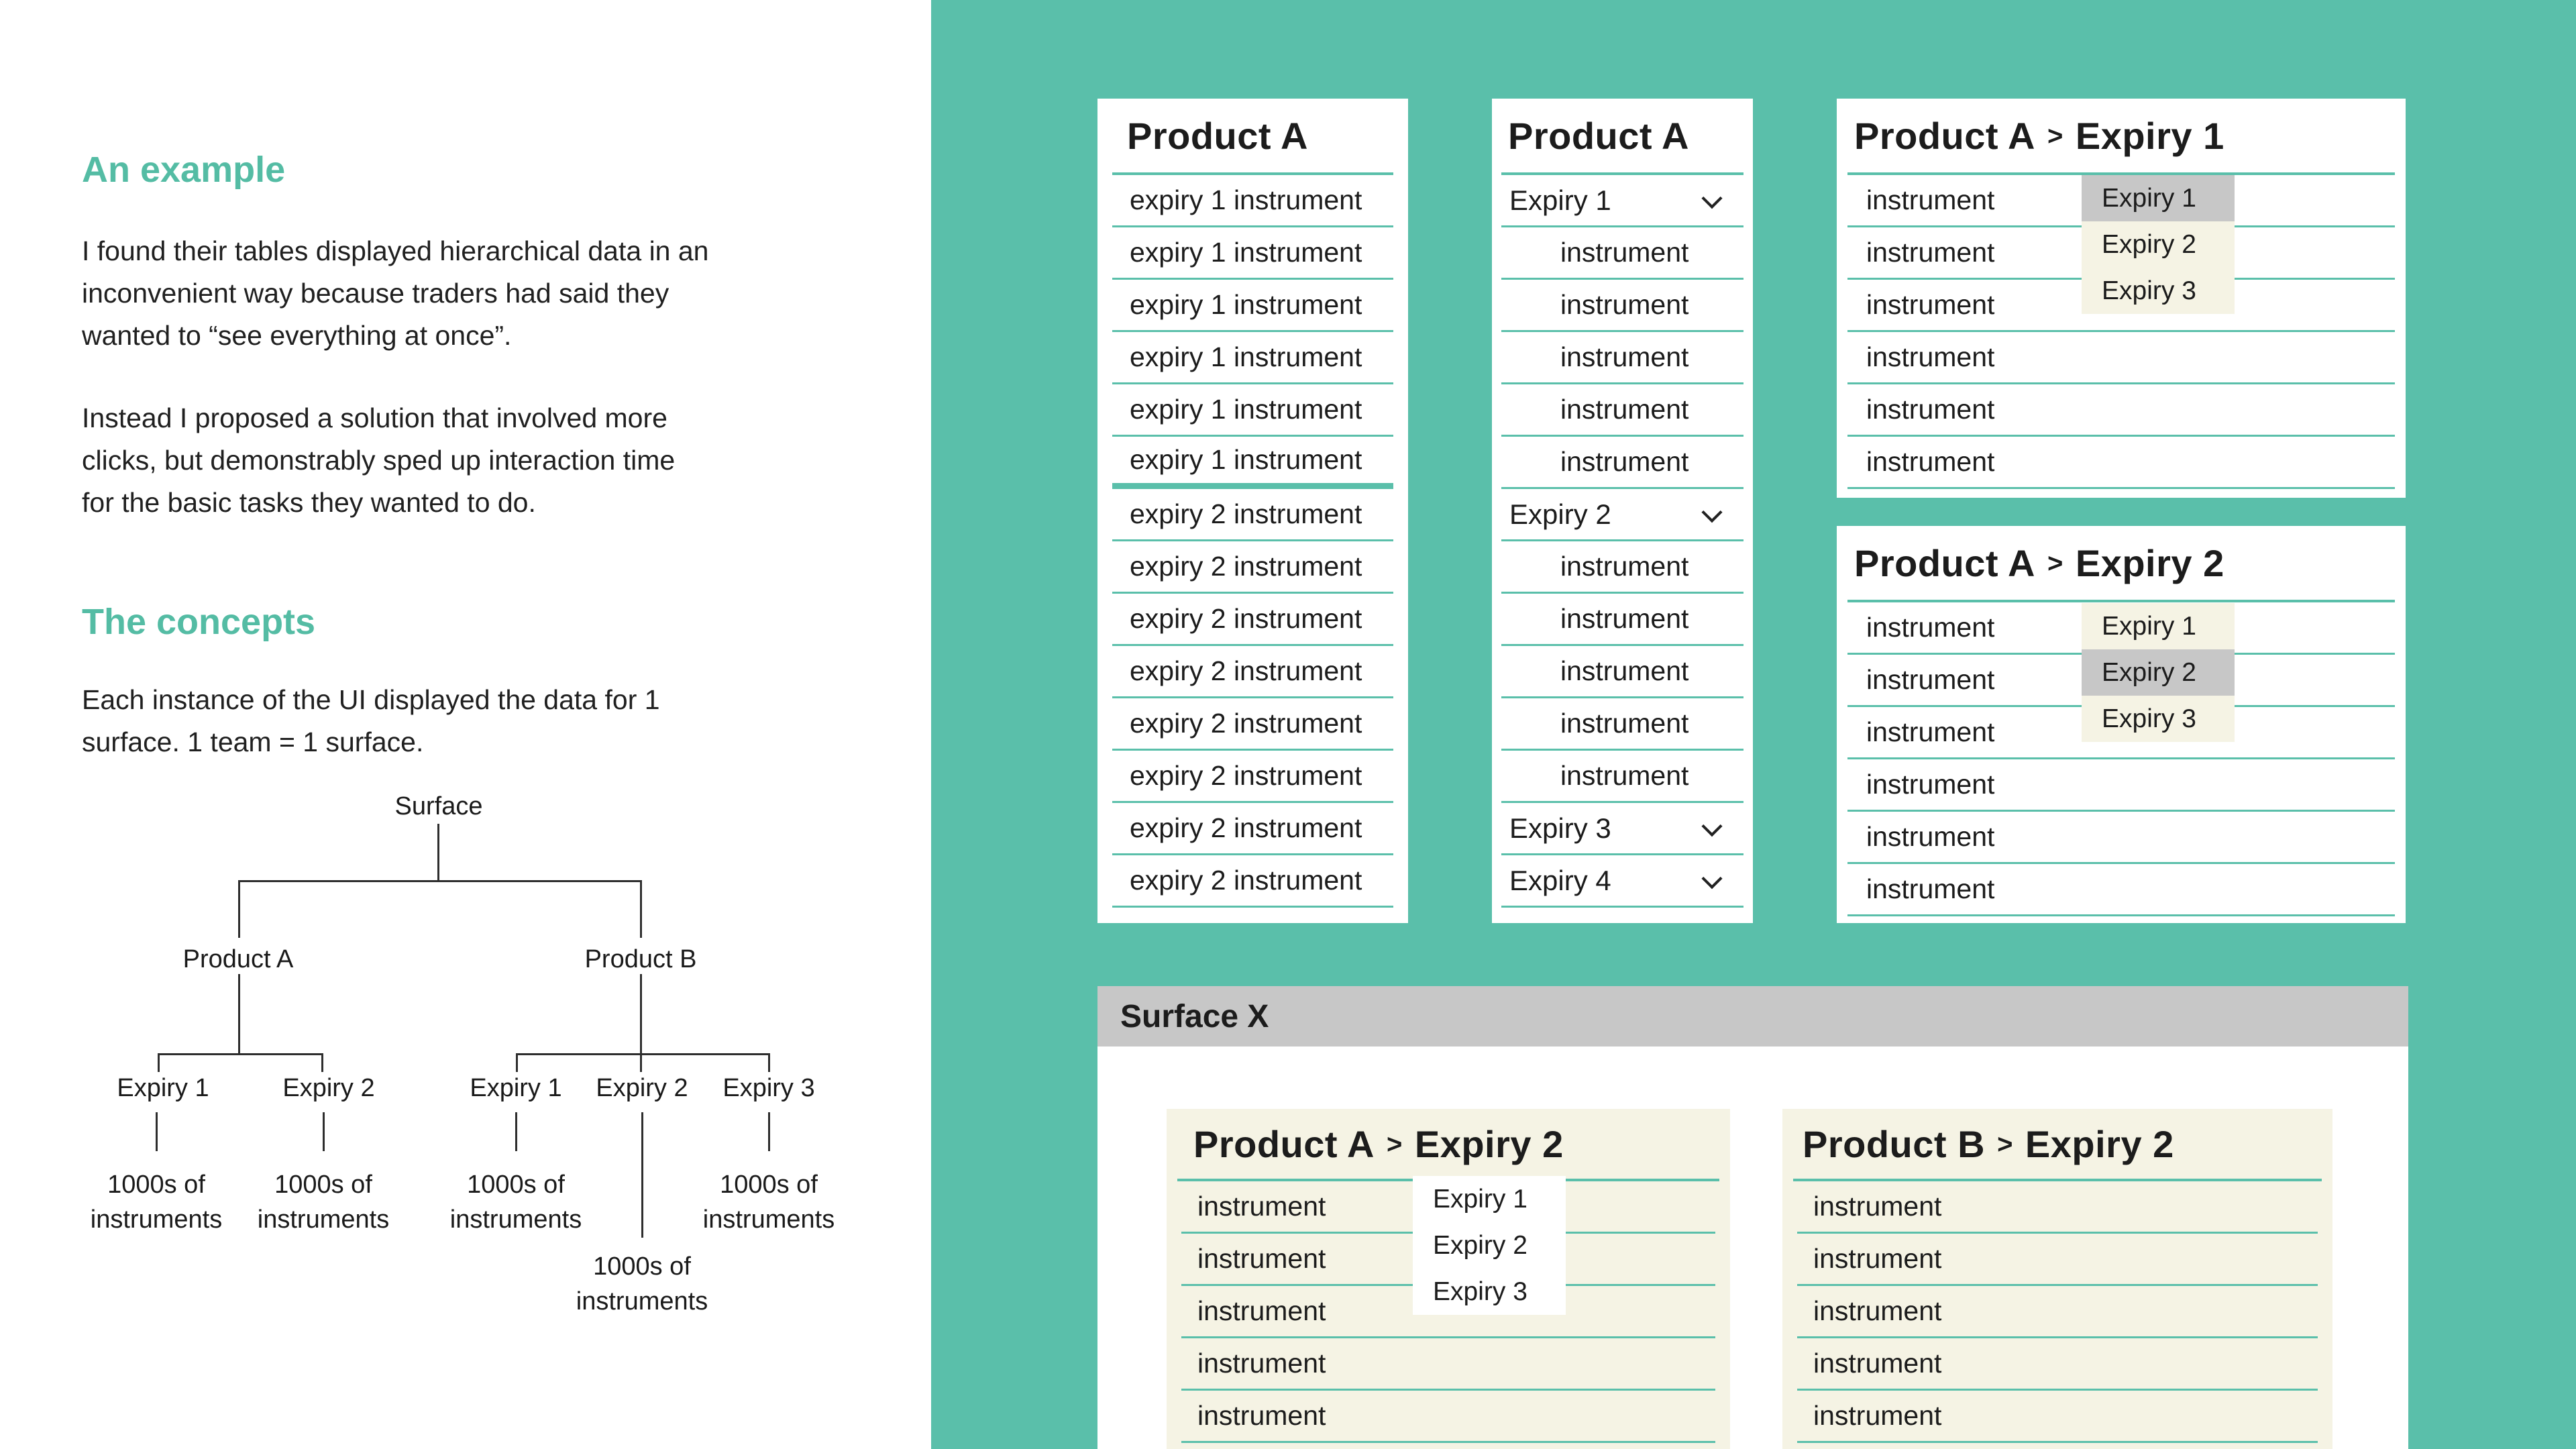 The image size is (2576, 1449). What do you see at coordinates (642, 1284) in the screenshot?
I see `tree-leaf-b2: 1000s of instruments` at bounding box center [642, 1284].